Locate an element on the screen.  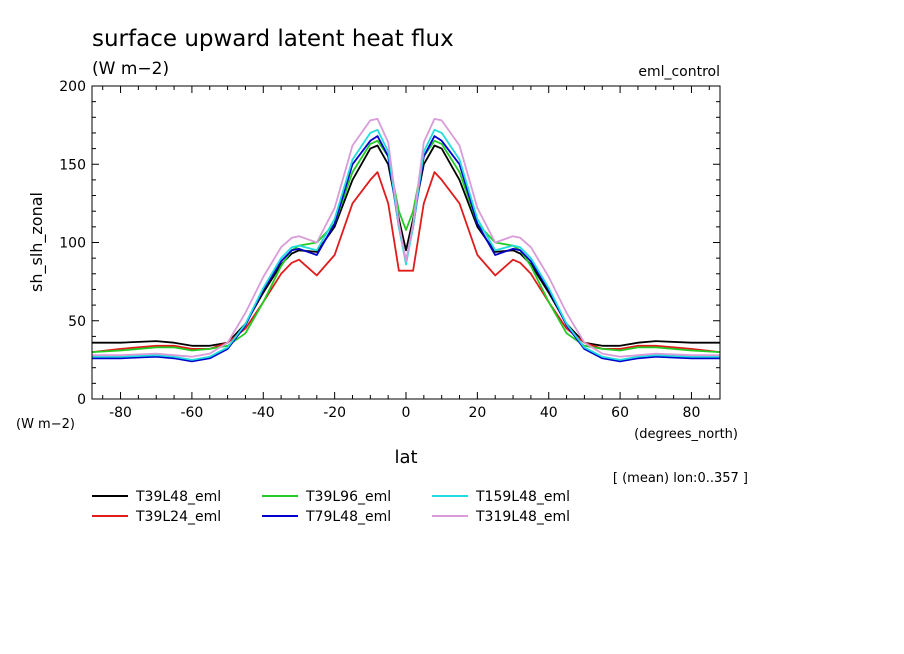
x-axis-label: lat is located at coordinates (405, 457).